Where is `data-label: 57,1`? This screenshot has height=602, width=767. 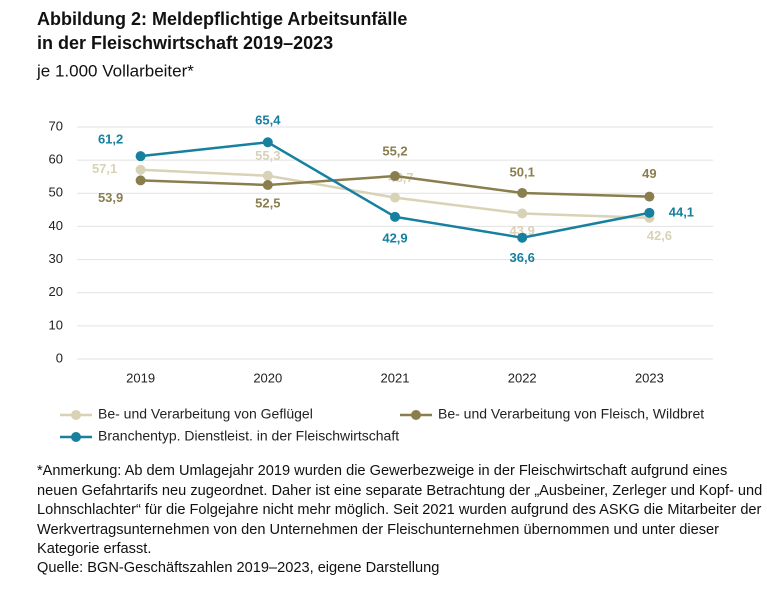
data-label: 57,1 is located at coordinates (104, 168).